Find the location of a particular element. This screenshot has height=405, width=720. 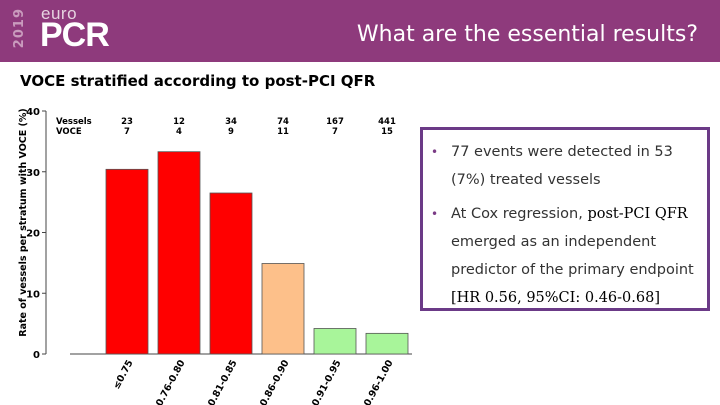

y-tick-label: 30 is located at coordinates (33, 173).